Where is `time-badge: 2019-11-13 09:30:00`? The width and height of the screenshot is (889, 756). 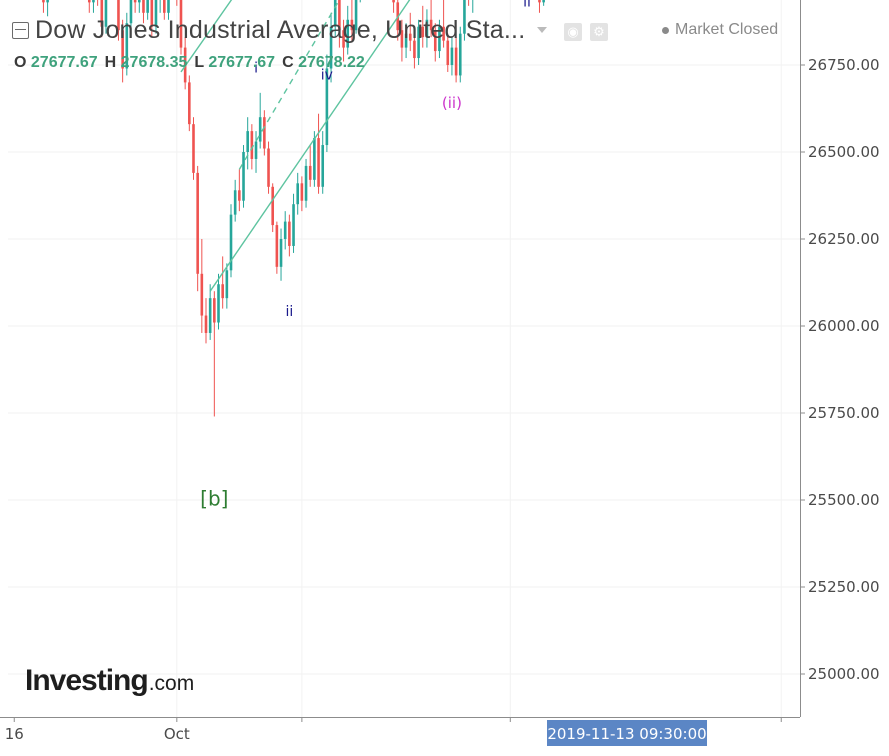 time-badge: 2019-11-13 09:30:00 is located at coordinates (626, 734).